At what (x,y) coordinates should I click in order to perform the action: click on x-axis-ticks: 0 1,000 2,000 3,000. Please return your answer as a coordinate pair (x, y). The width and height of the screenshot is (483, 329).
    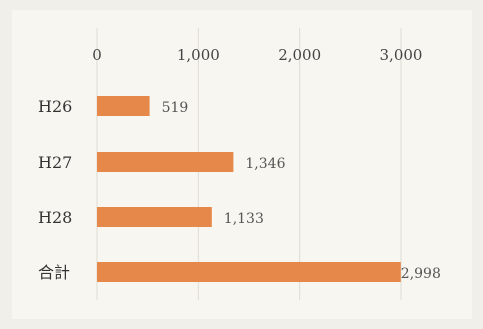
    Looking at the image, I should click on (257, 55).